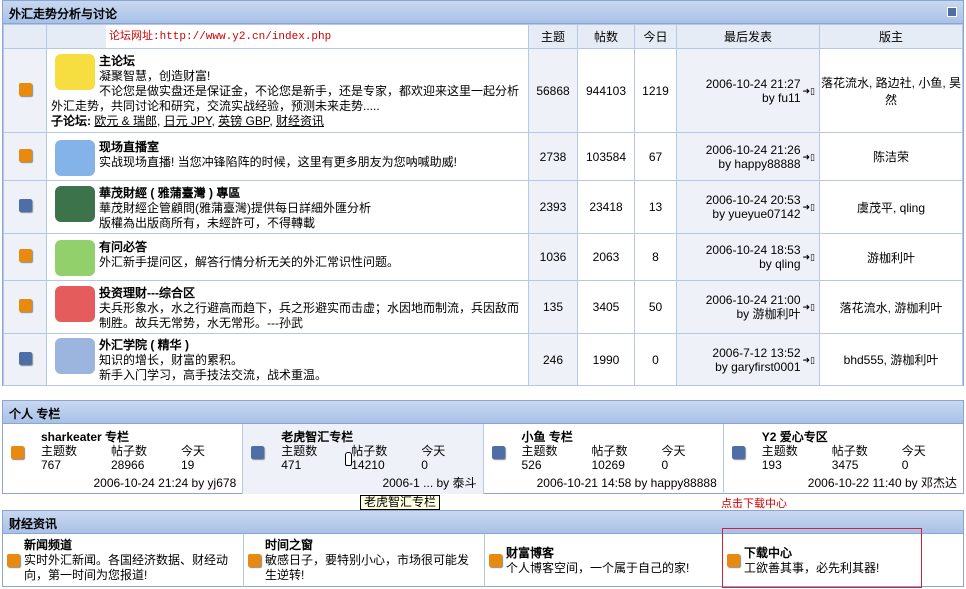  I want to click on label-topics: 主题数, so click(539, 451).